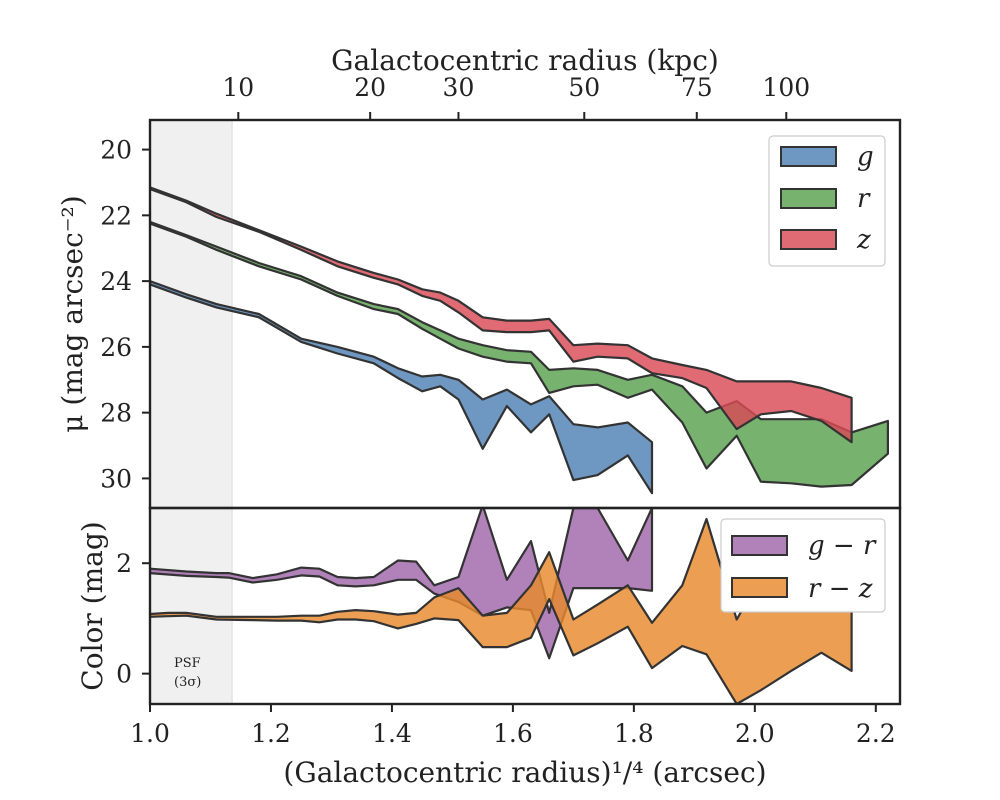 The image size is (1000, 800). What do you see at coordinates (786, 87) in the screenshot?
I see `top-x-tick-label: 100` at bounding box center [786, 87].